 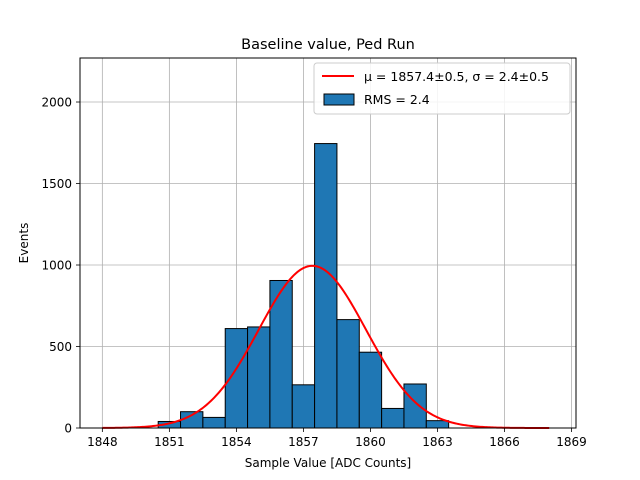 I want to click on y-tick-label: 500, so click(x=60, y=347).